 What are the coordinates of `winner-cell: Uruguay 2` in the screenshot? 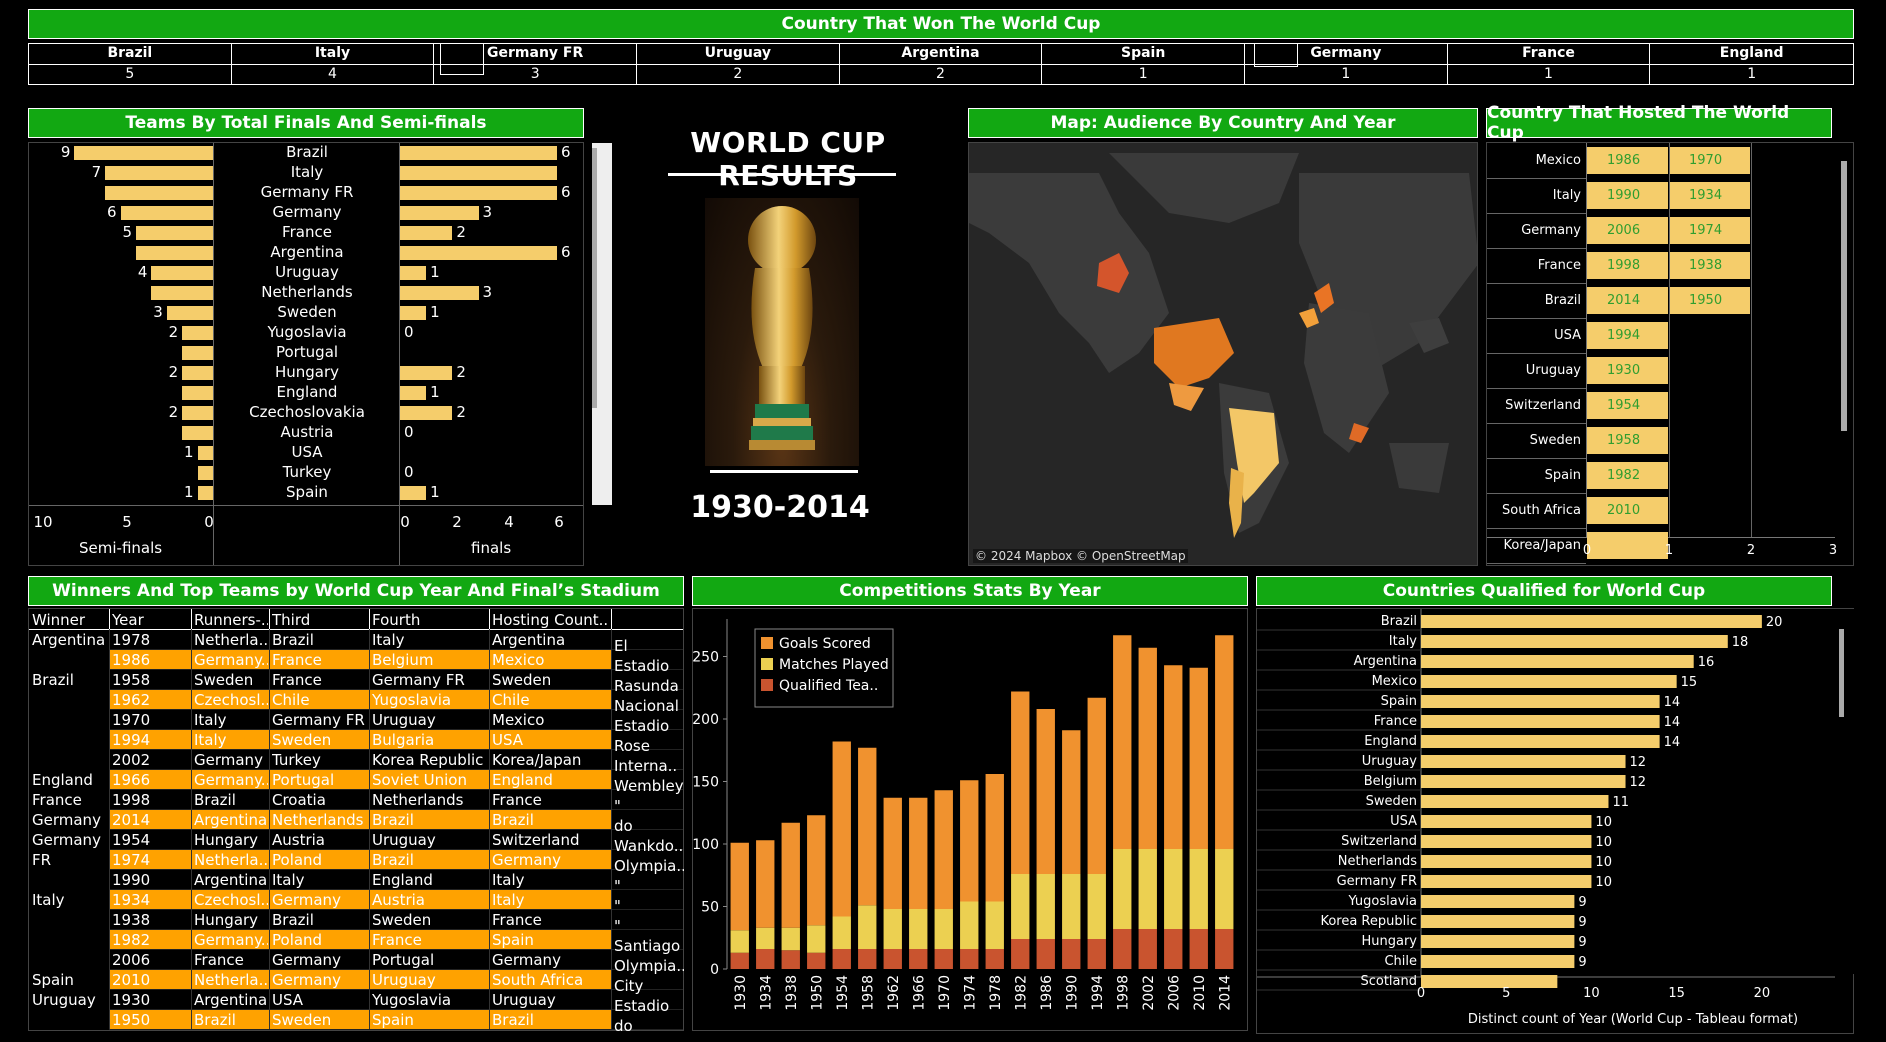 It's located at (738, 64).